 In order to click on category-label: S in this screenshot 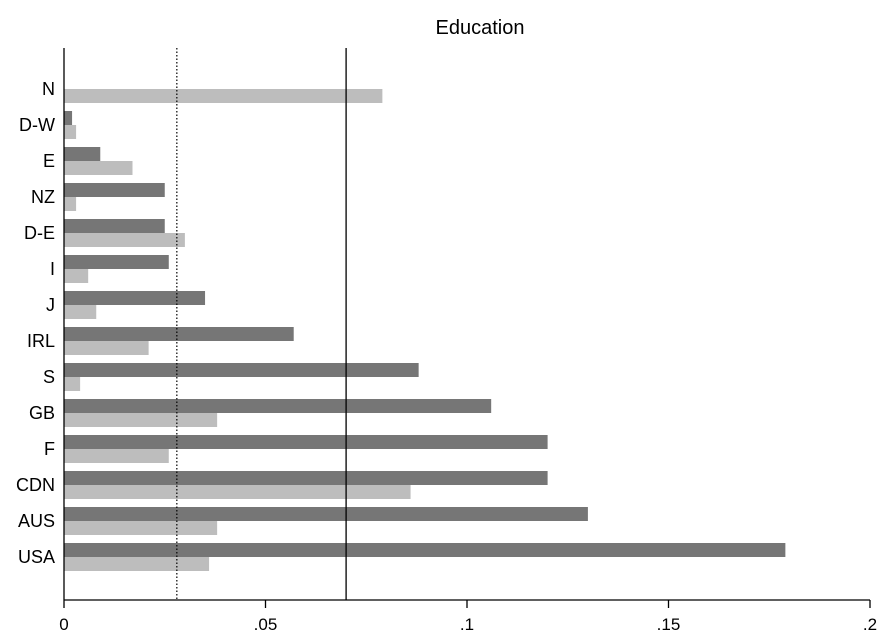, I will do `click(49, 377)`.